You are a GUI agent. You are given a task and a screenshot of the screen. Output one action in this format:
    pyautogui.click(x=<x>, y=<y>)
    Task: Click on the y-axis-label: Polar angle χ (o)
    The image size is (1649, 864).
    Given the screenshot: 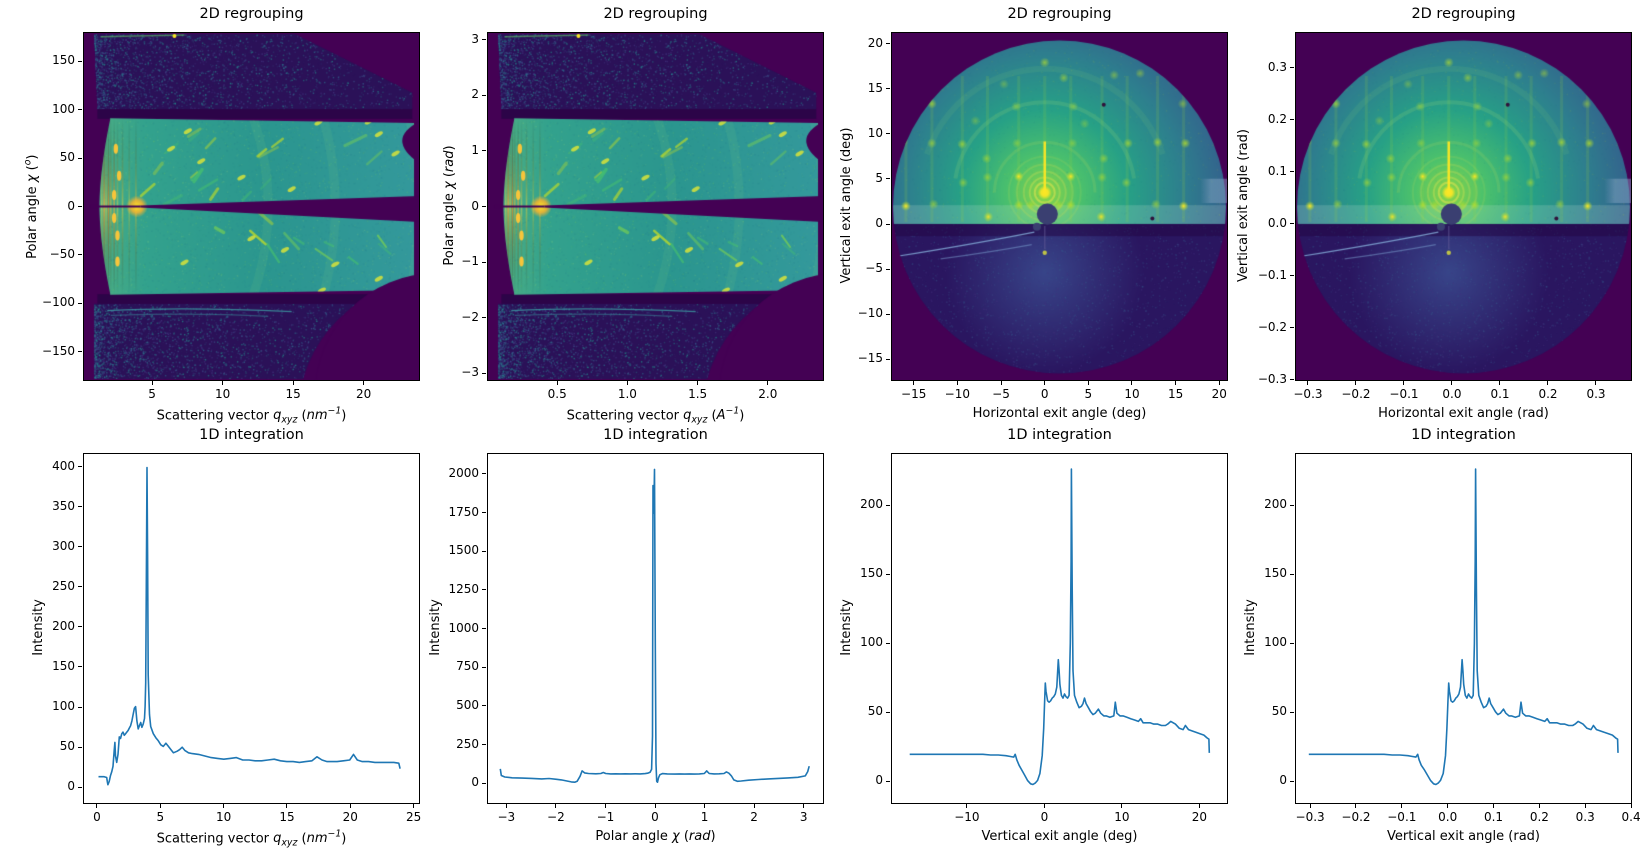 What is the action you would take?
    pyautogui.click(x=32, y=206)
    